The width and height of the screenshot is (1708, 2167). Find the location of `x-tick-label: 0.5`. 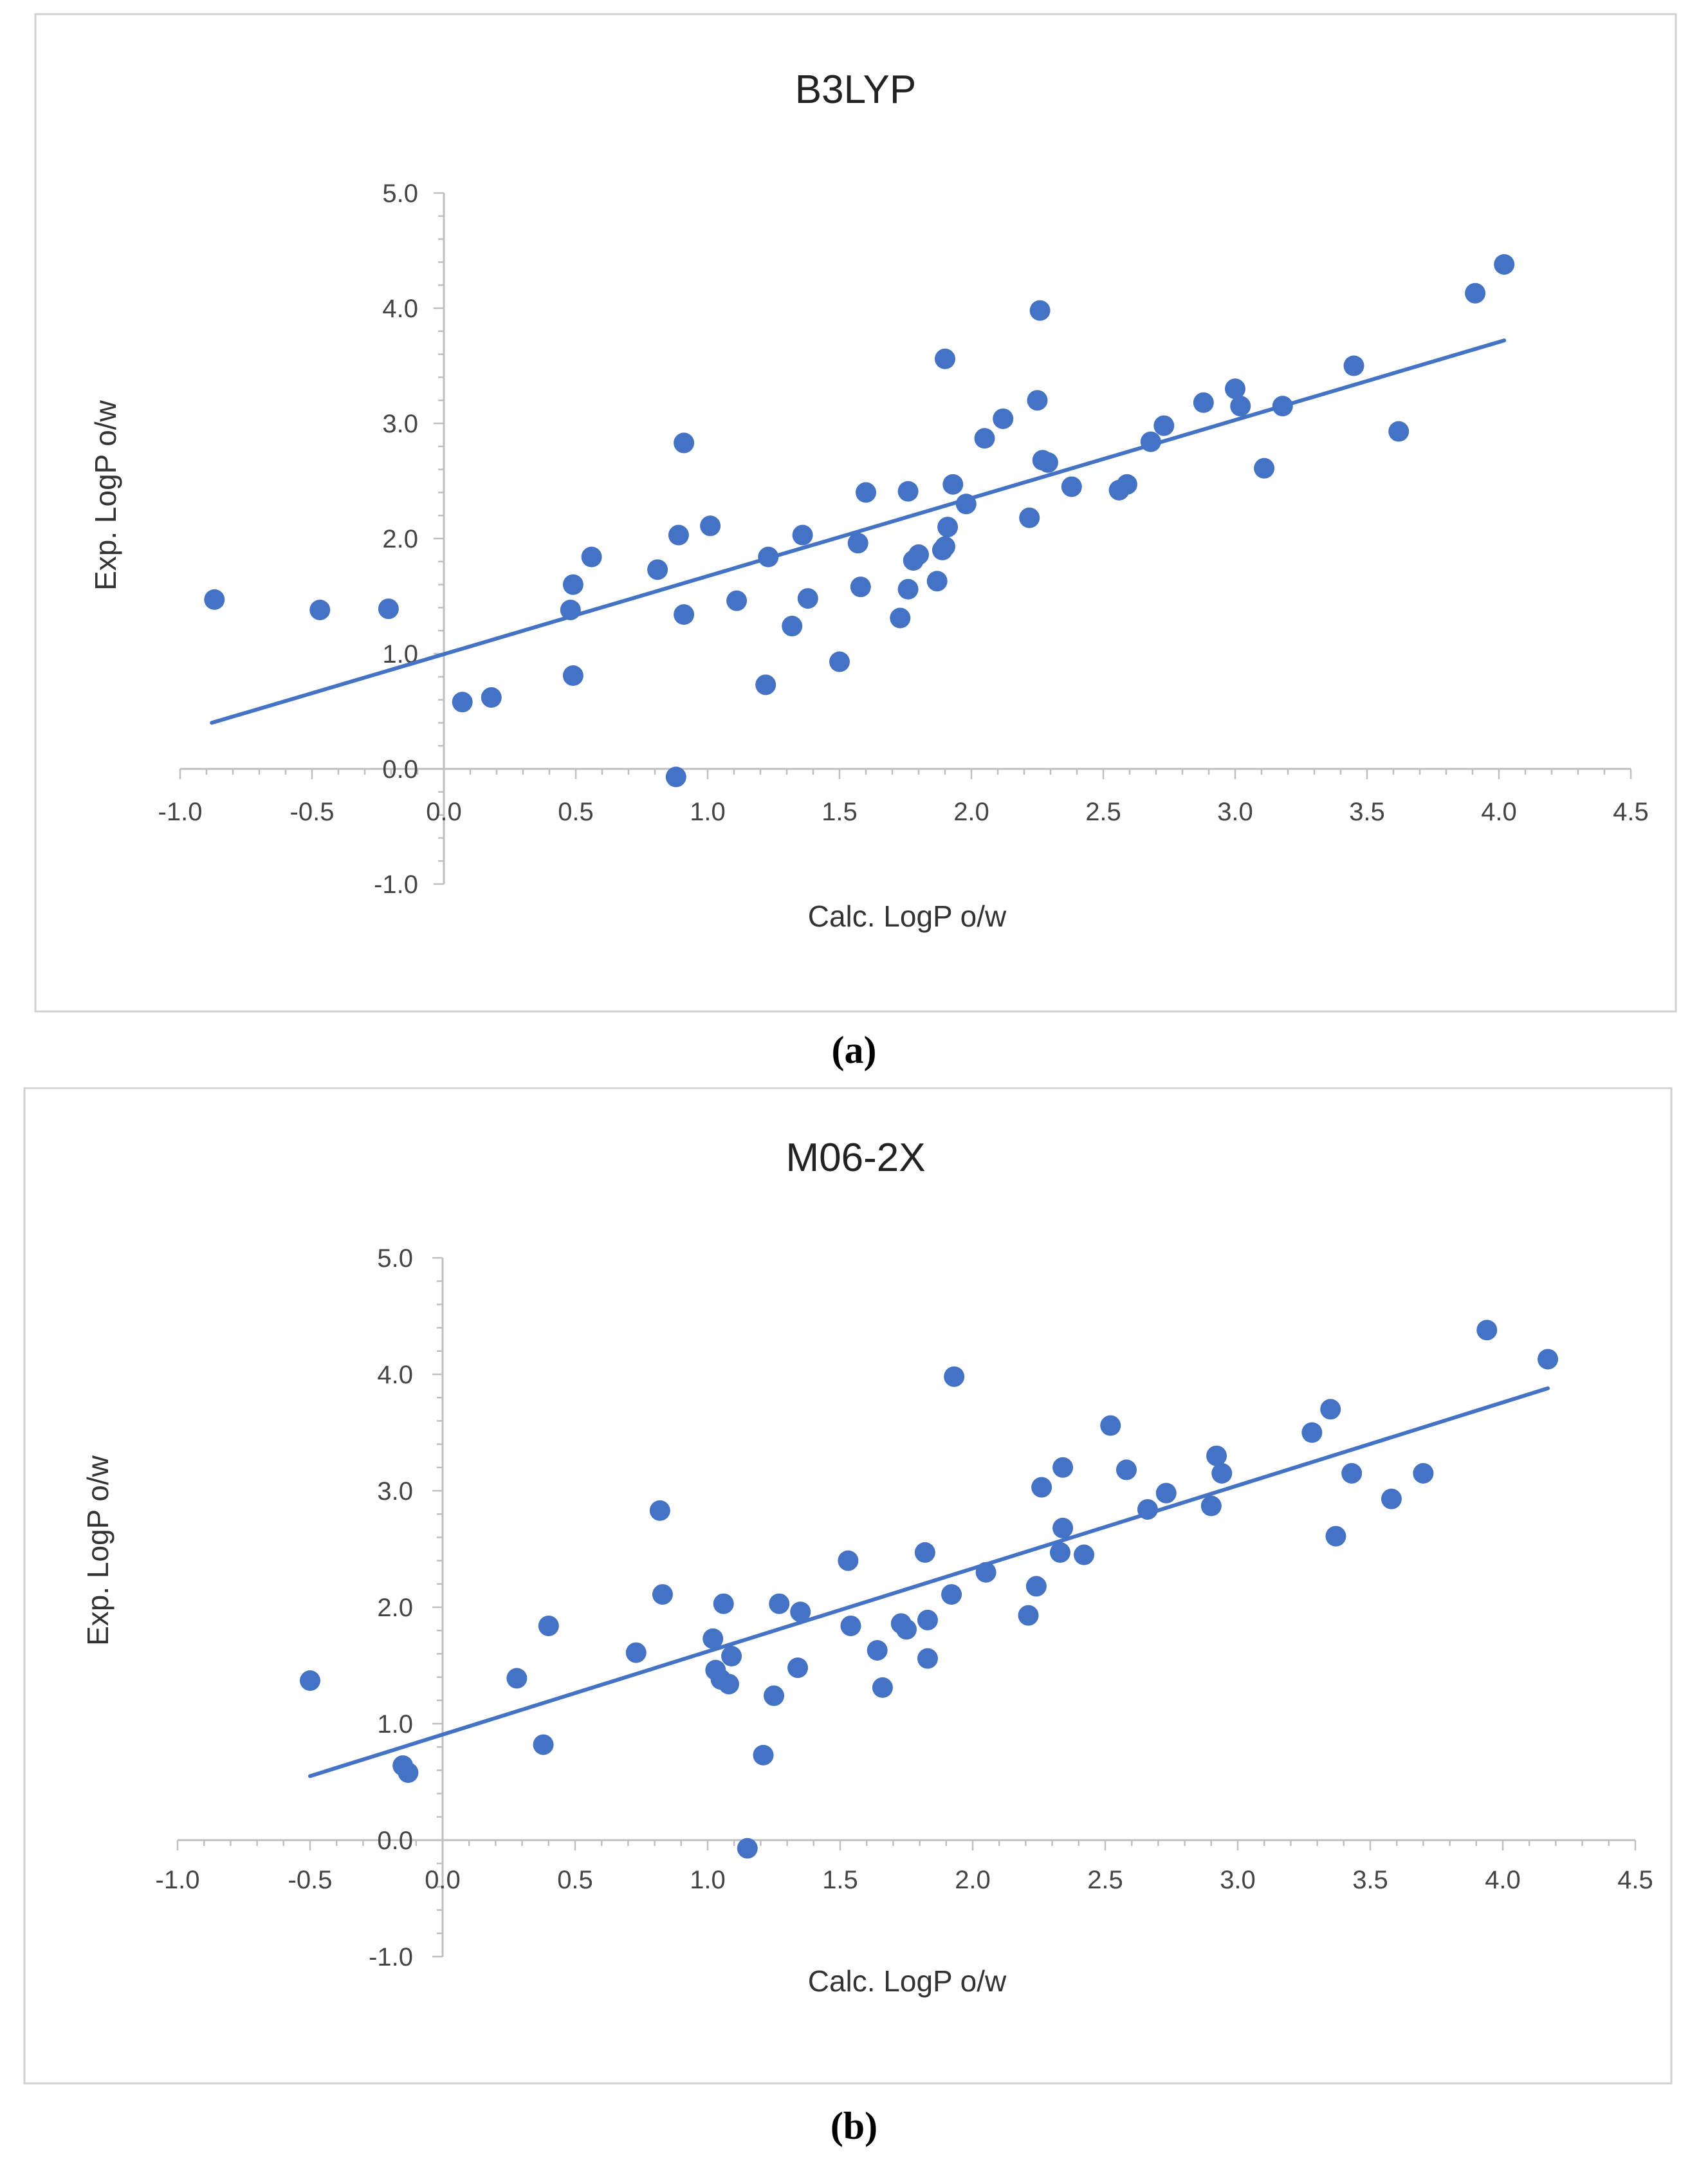

x-tick-label: 0.5 is located at coordinates (575, 1880).